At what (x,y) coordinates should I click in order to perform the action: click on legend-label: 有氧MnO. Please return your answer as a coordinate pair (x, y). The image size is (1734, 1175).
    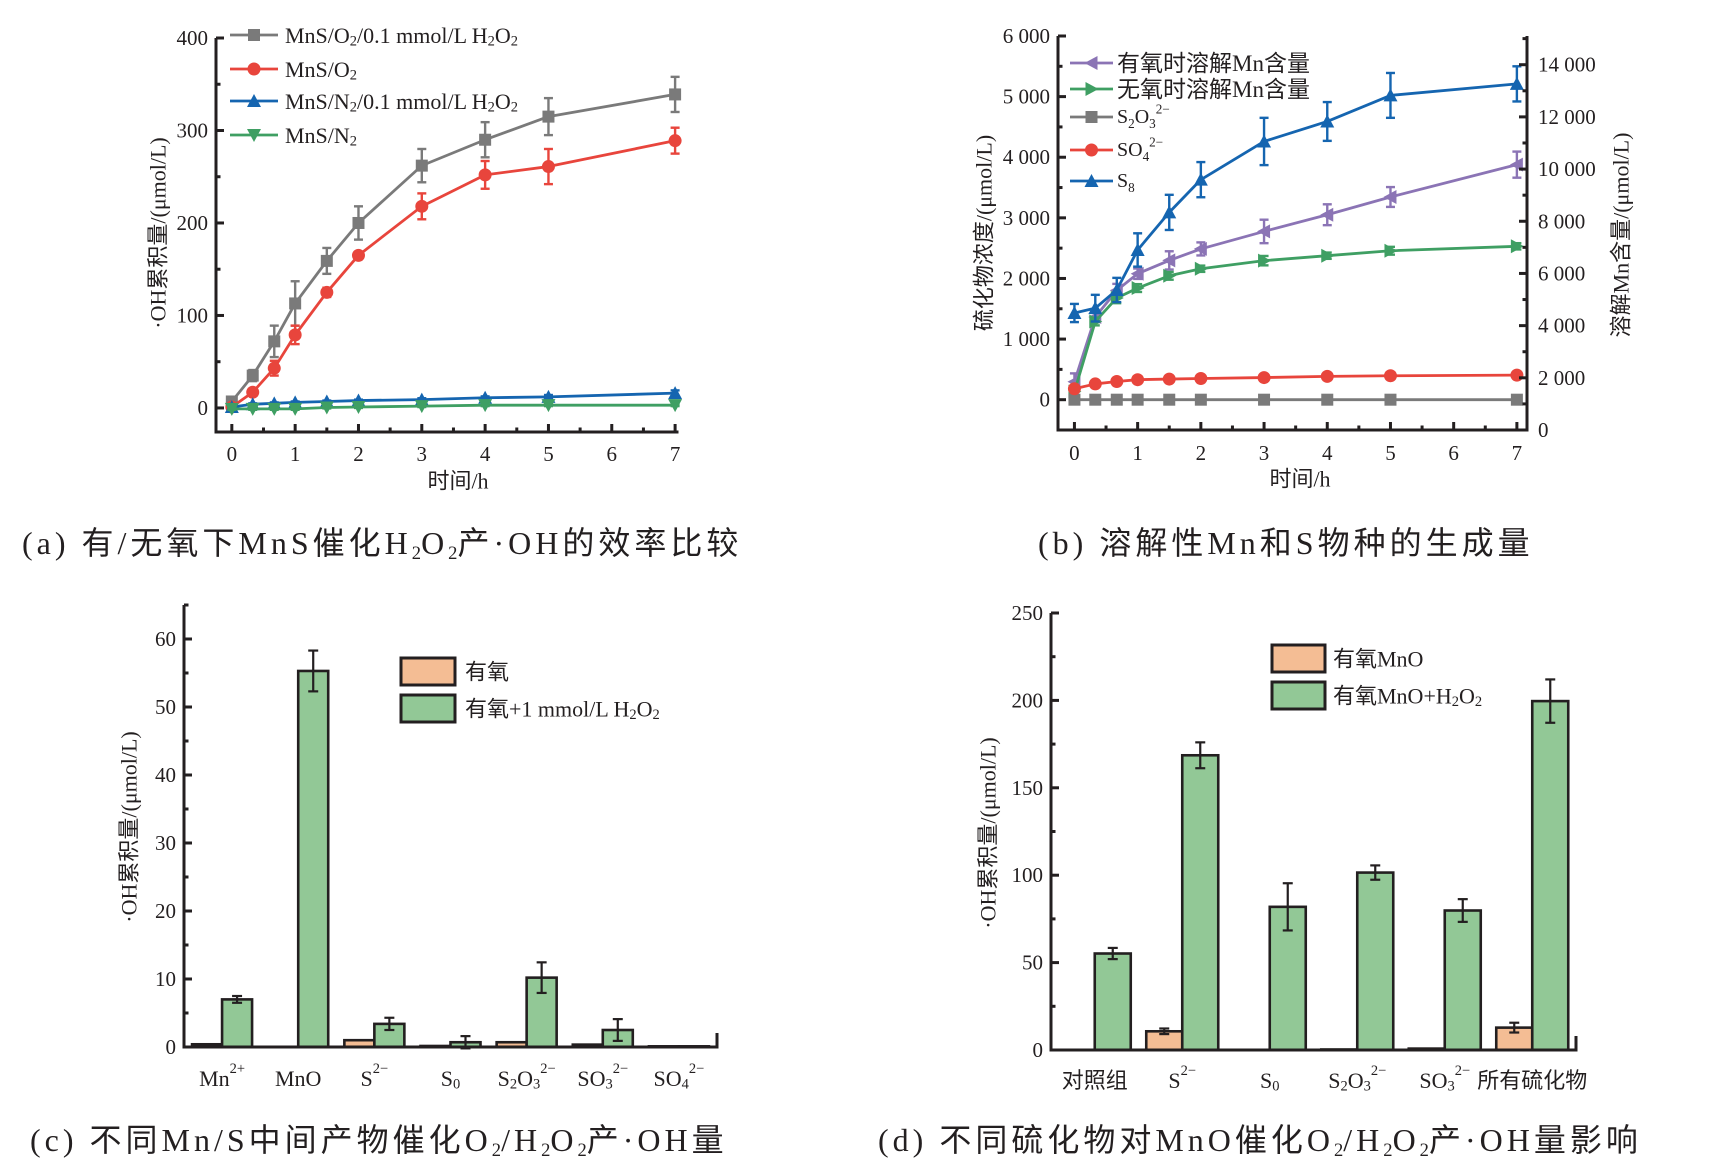
    Looking at the image, I should click on (1378, 658).